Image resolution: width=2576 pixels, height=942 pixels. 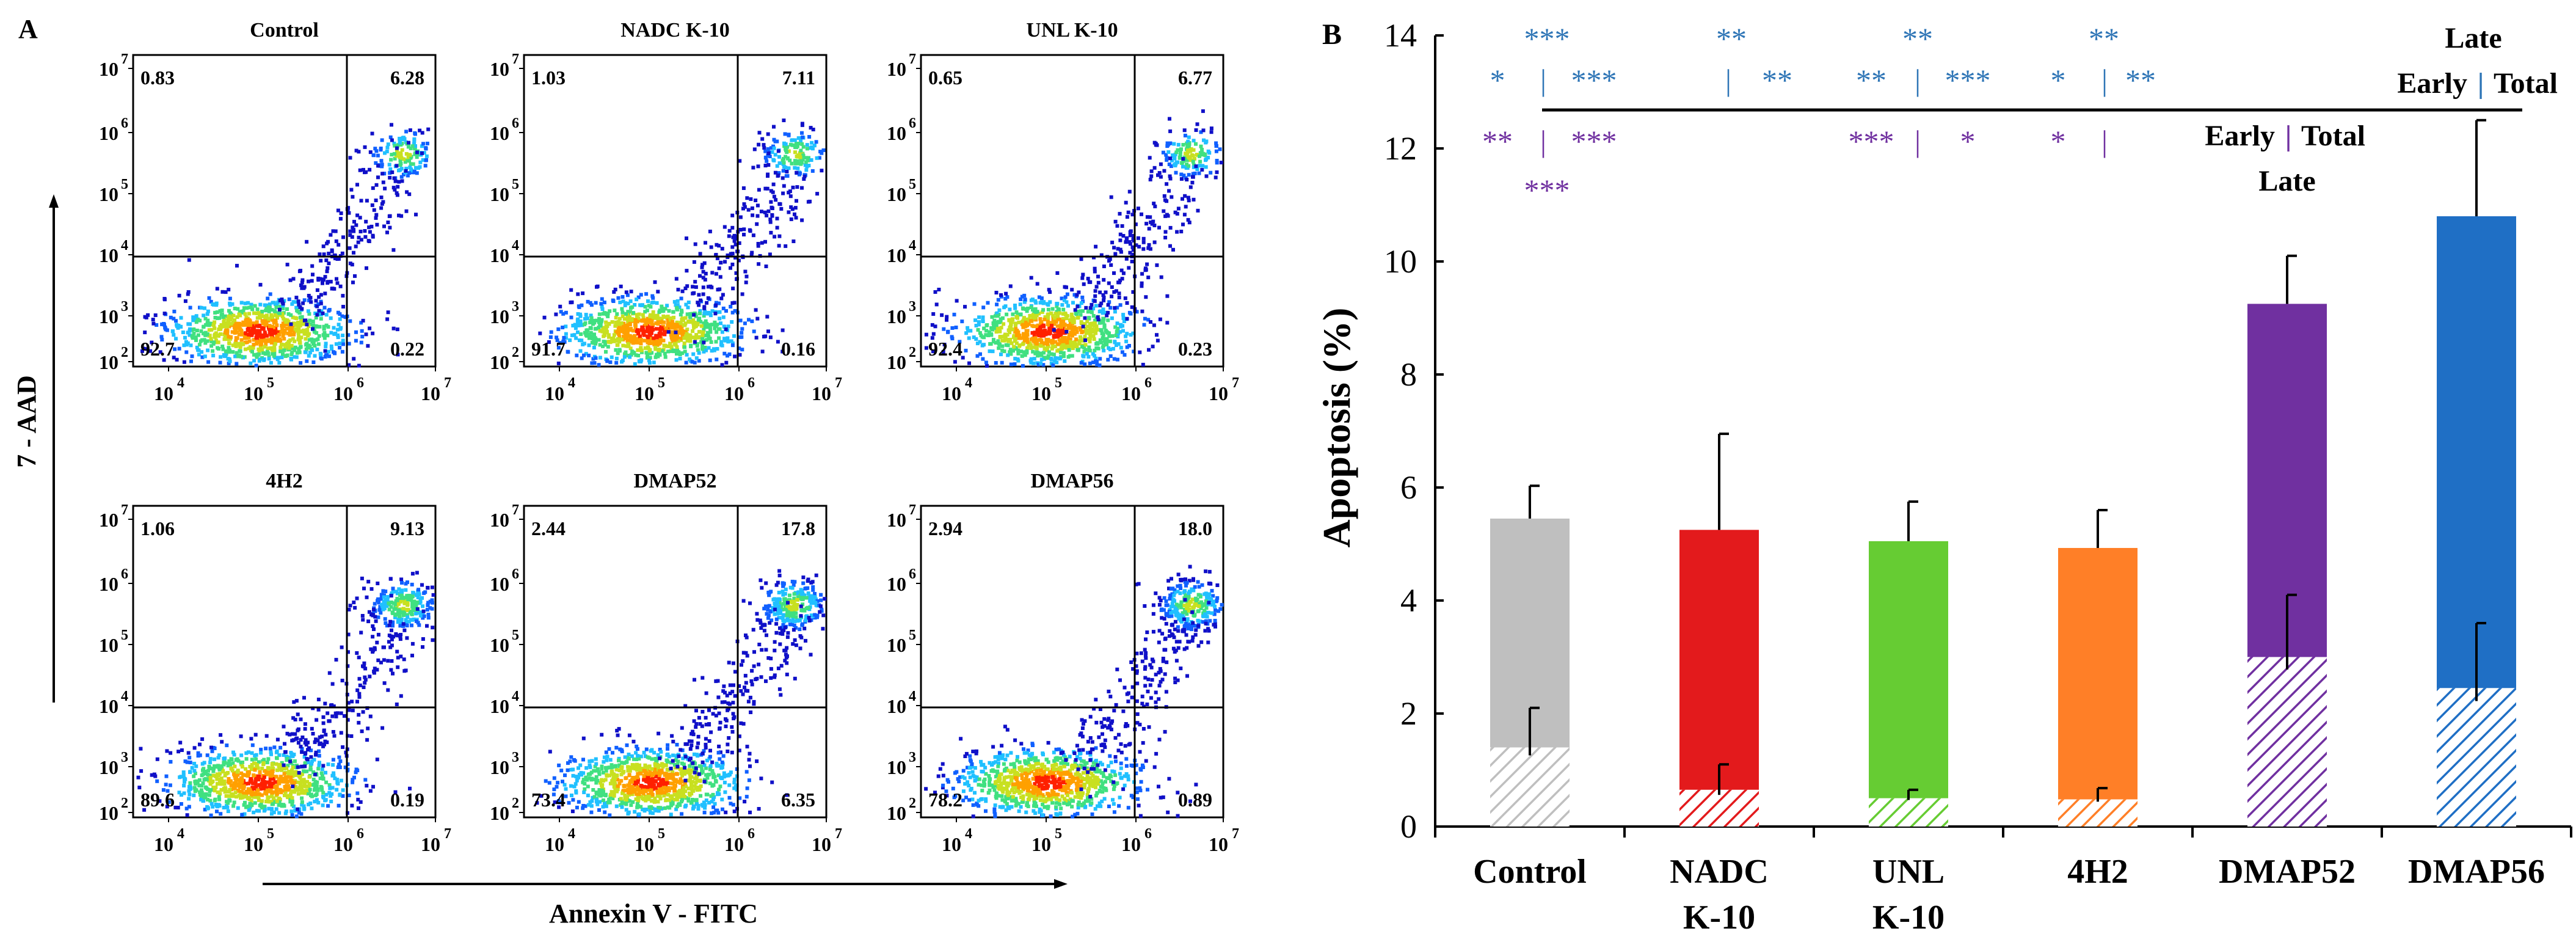 I want to click on quadrant-percent-ul: 2.44, so click(x=548, y=528).